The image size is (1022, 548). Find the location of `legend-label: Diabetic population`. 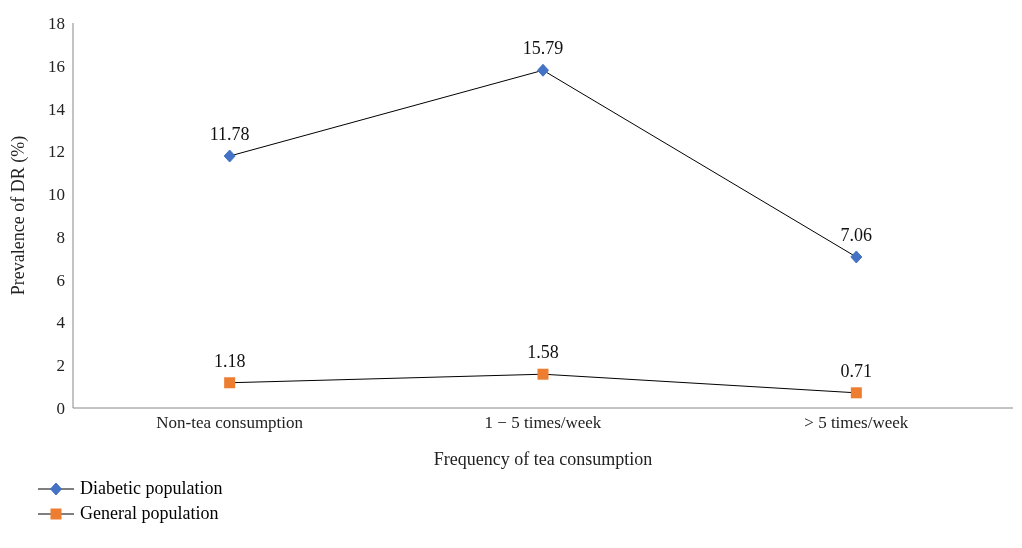

legend-label: Diabetic population is located at coordinates (151, 488).